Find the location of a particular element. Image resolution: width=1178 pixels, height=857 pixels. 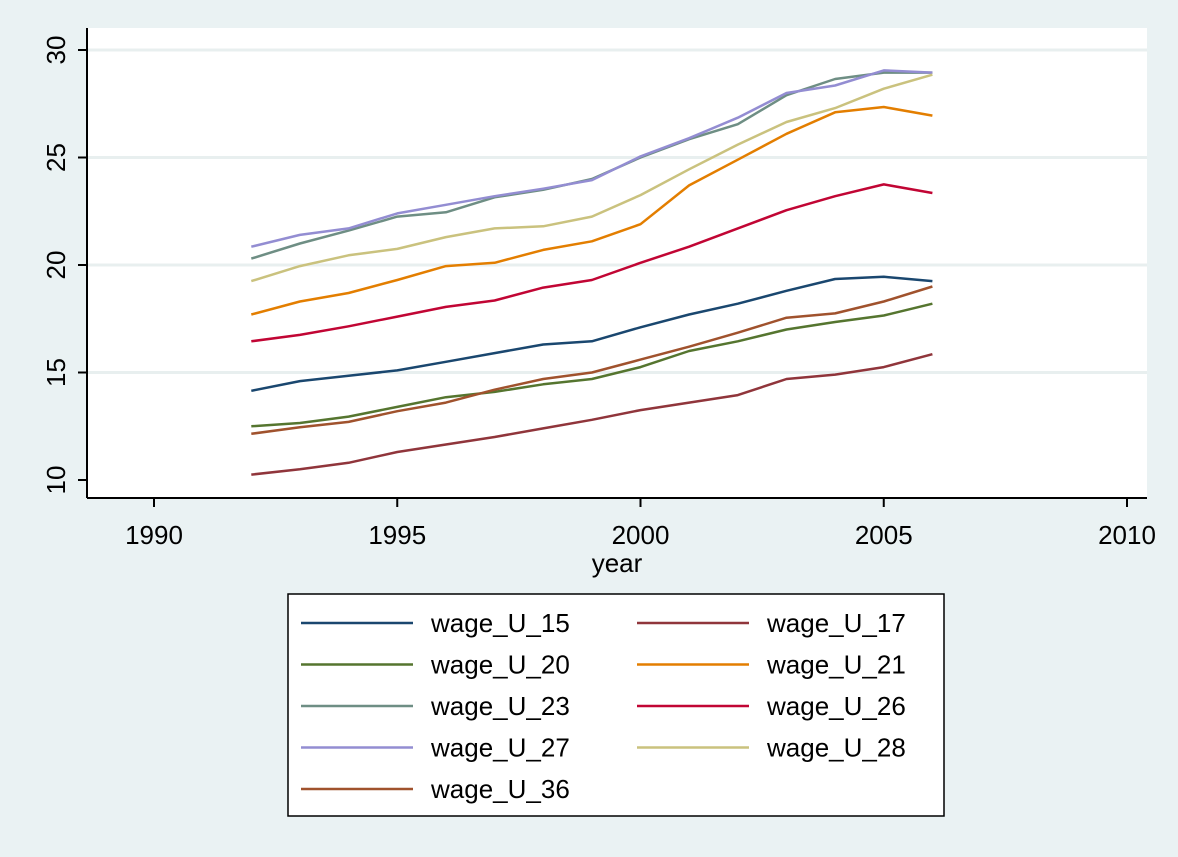

legend-label: wage_U_27 is located at coordinates (500, 748).